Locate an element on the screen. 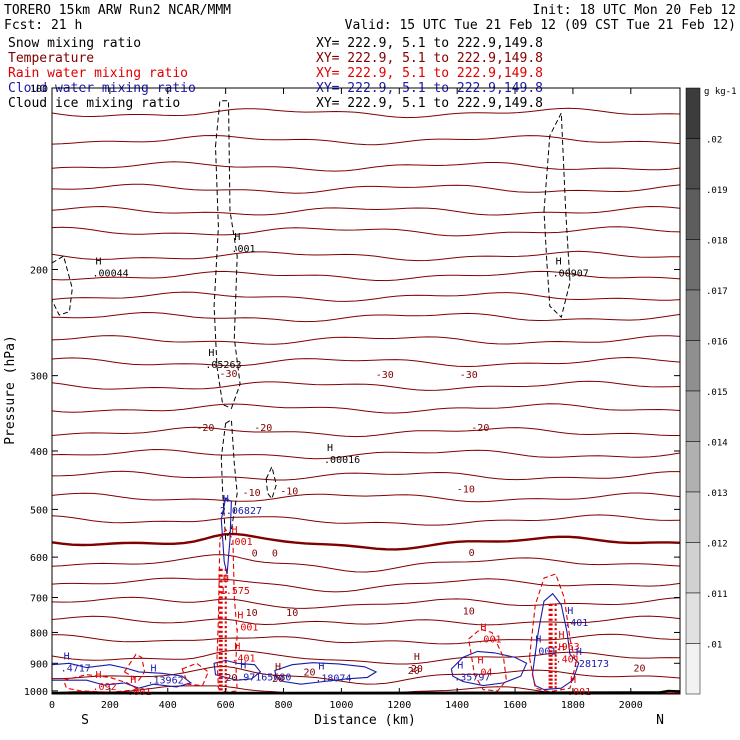  extremum-label: .97165680 is located at coordinates (264, 677).